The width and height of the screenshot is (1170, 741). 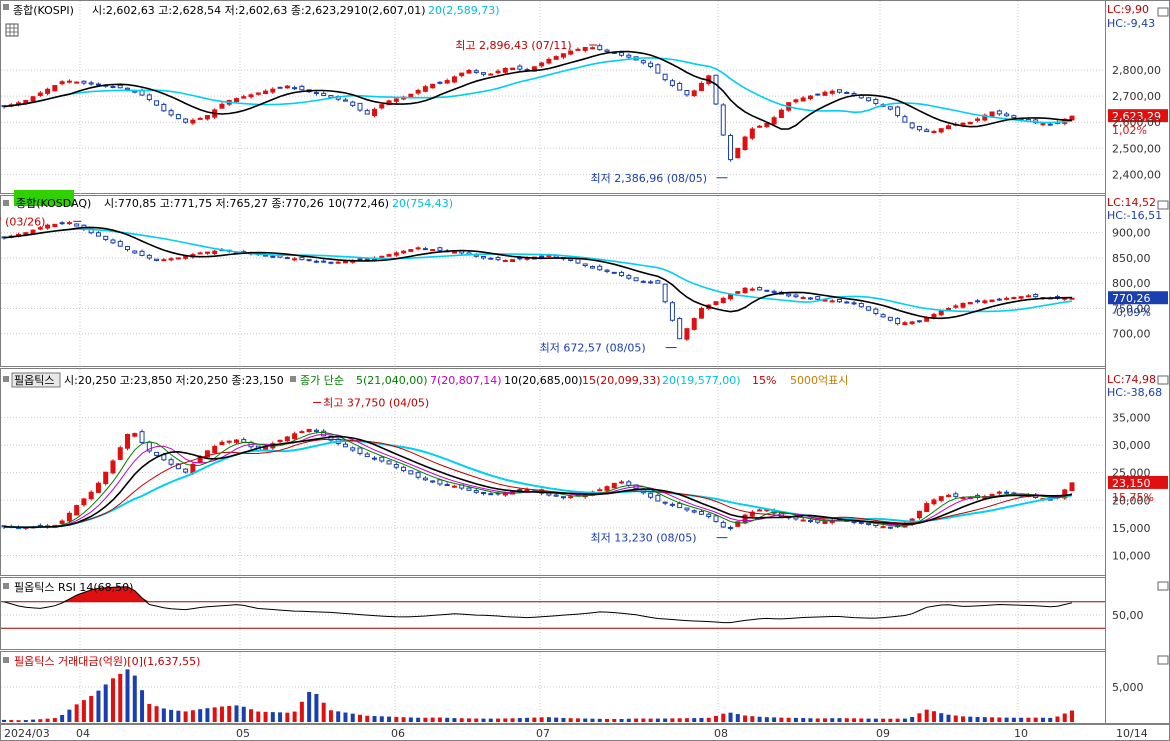 I want to click on volume-title: 필옵틱스 거래대금(억원)[0](1,637,55), so click(x=107, y=661).